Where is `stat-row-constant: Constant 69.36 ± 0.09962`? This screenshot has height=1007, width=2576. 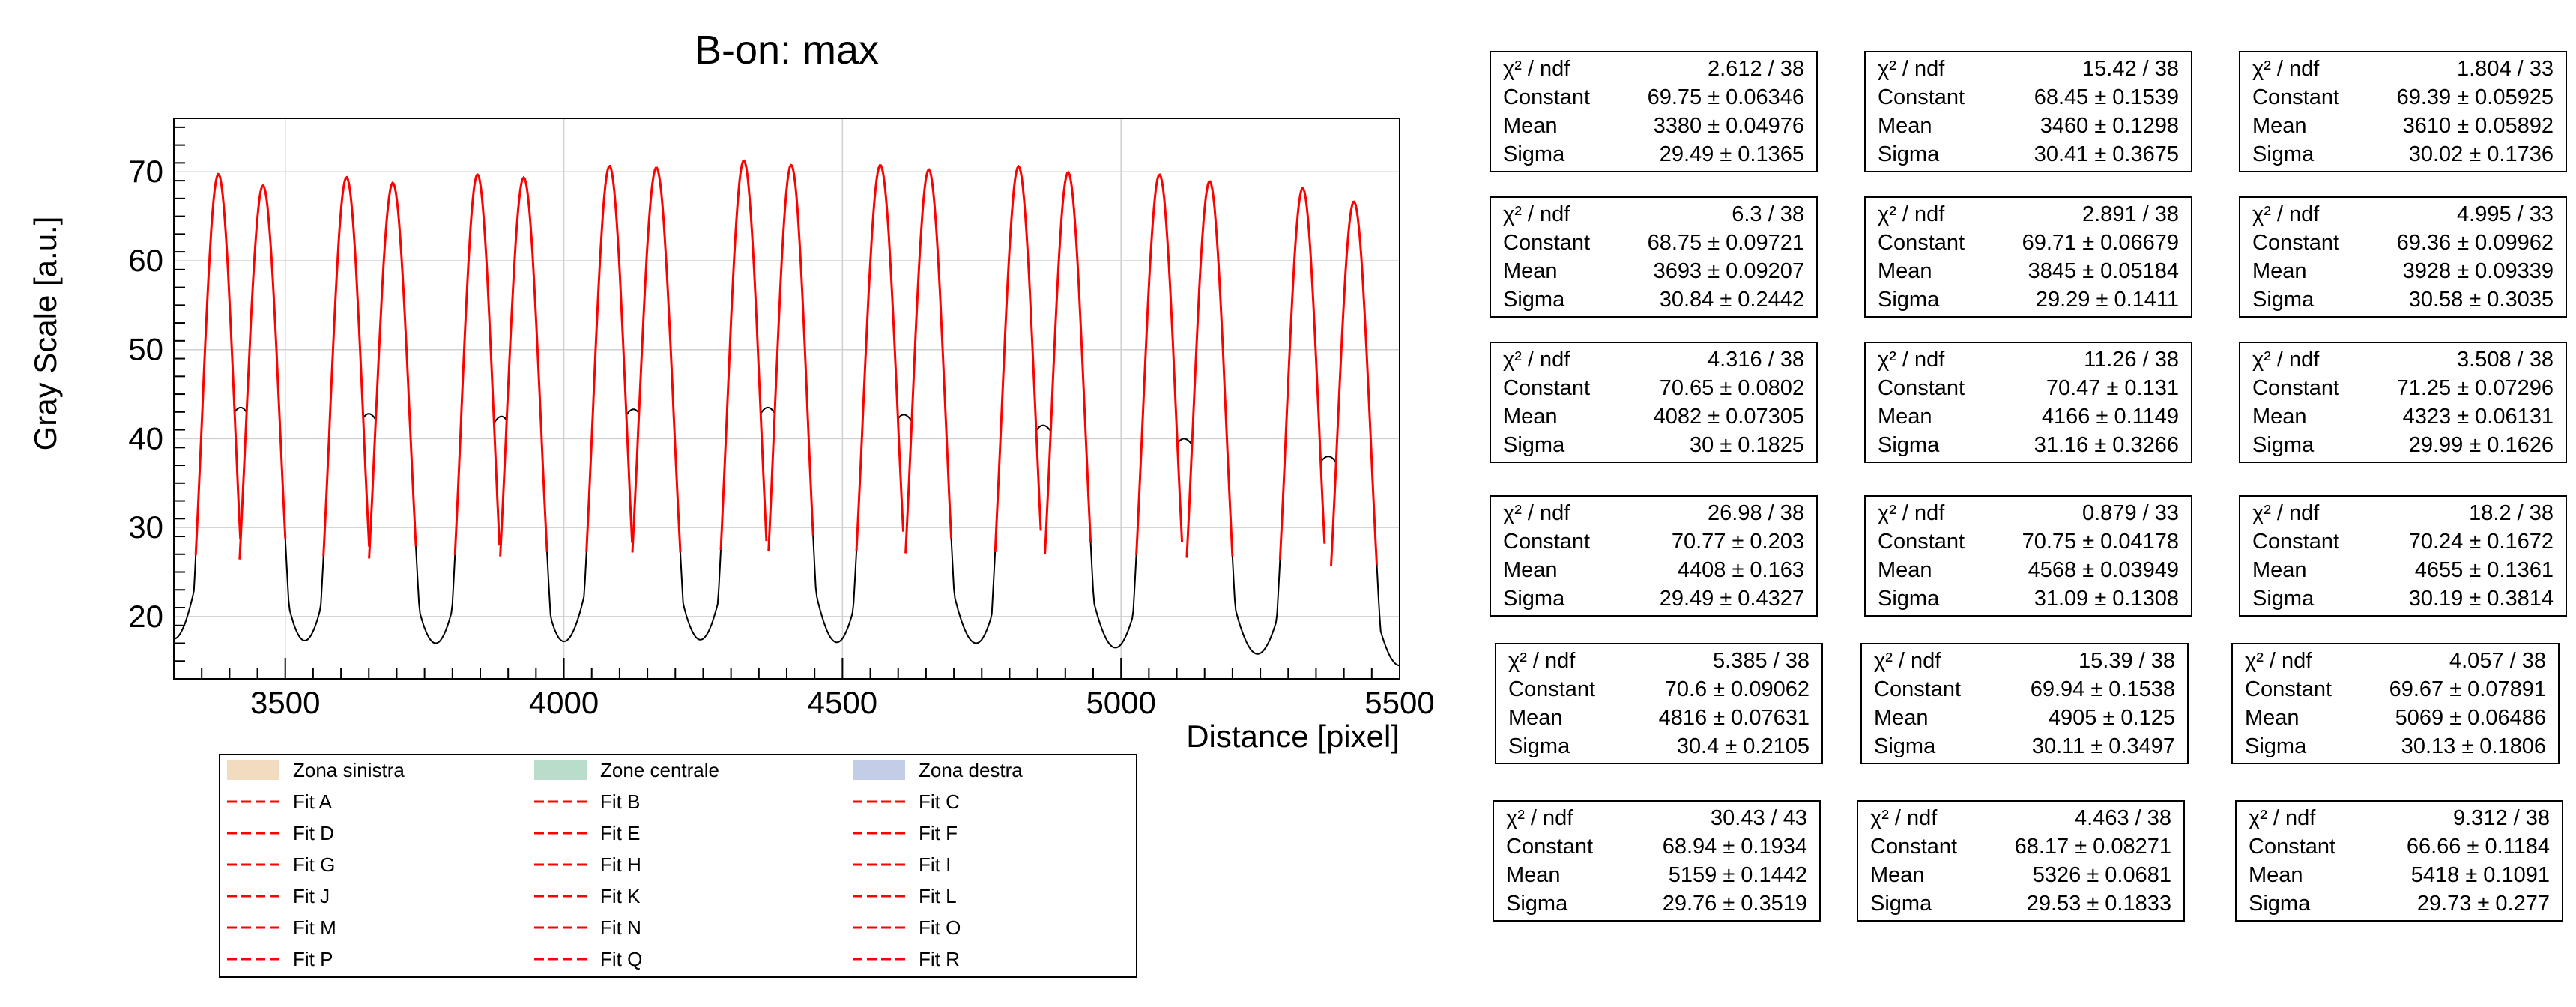 stat-row-constant: Constant 69.36 ± 0.09962 is located at coordinates (2403, 242).